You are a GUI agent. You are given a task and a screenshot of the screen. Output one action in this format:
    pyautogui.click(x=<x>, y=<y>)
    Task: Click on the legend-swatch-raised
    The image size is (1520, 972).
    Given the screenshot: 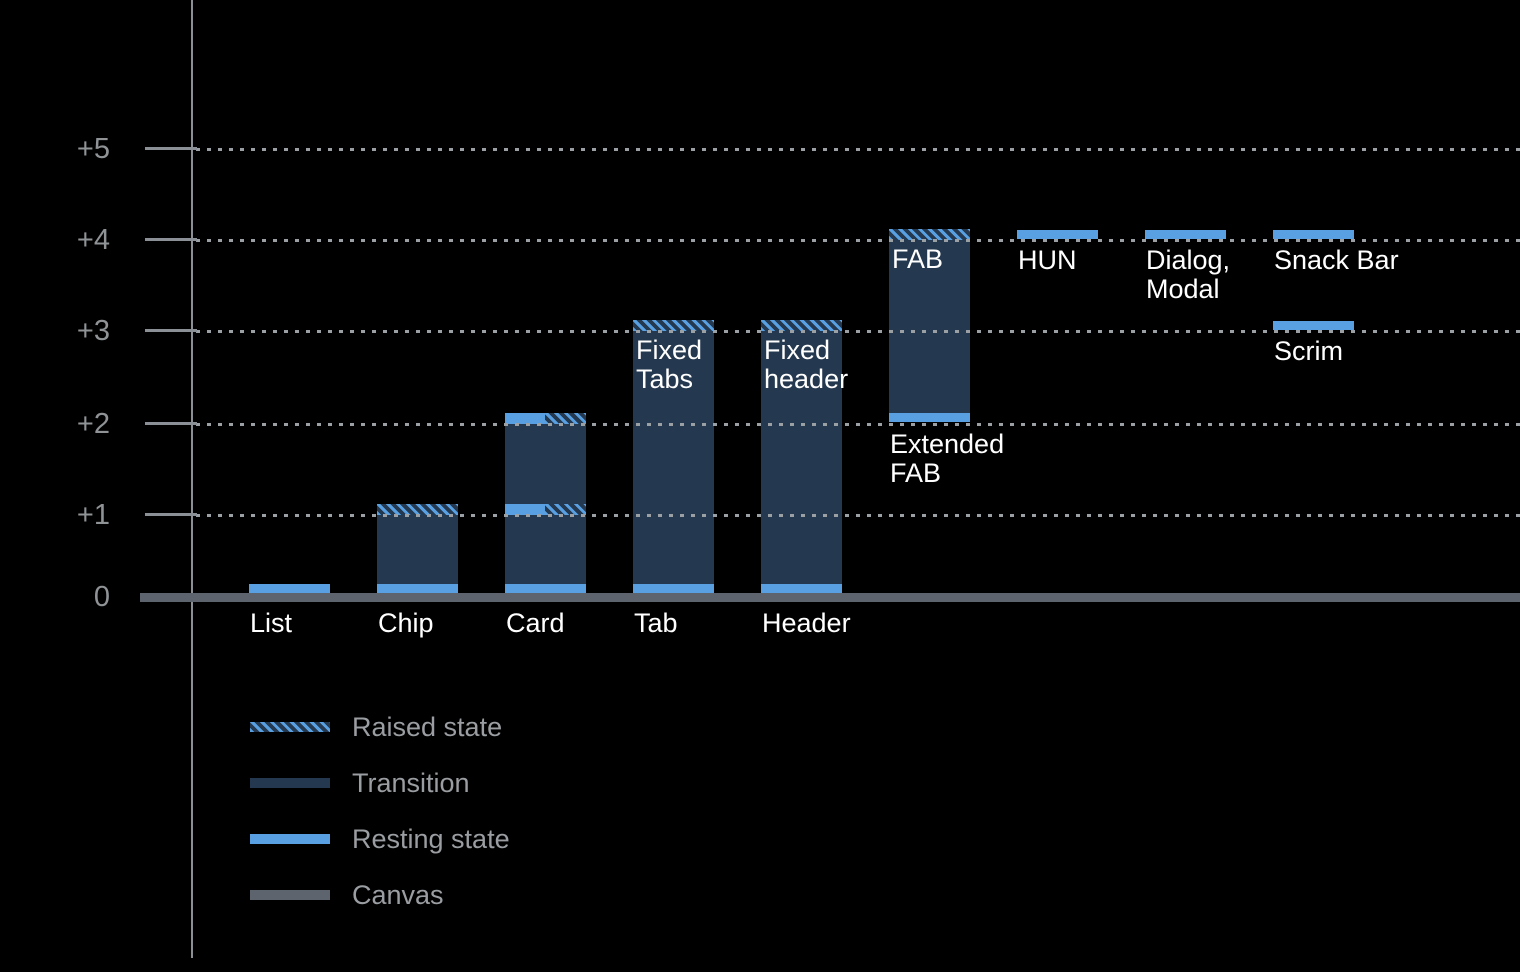 What is the action you would take?
    pyautogui.click(x=290, y=727)
    